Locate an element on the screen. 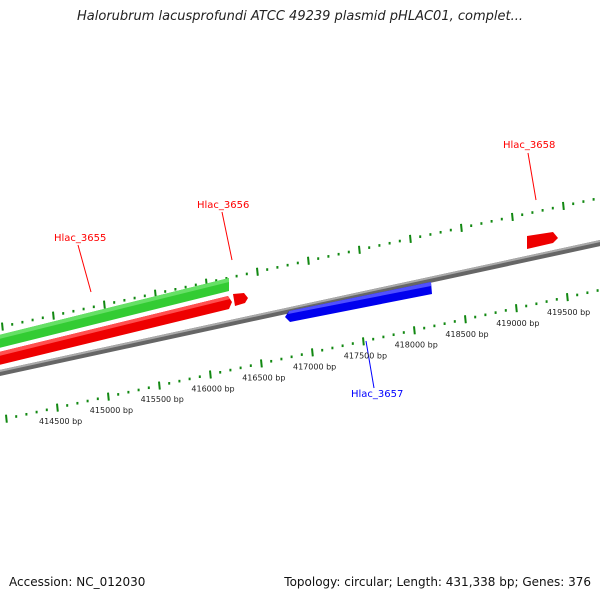  ruler-label: 414500 bp is located at coordinates (60, 421).